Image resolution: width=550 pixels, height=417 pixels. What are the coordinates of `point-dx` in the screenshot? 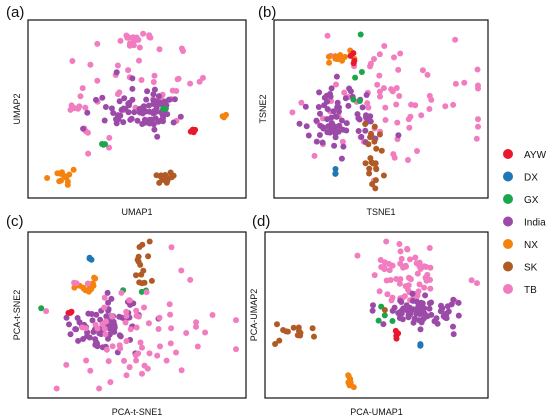 It's located at (420, 345).